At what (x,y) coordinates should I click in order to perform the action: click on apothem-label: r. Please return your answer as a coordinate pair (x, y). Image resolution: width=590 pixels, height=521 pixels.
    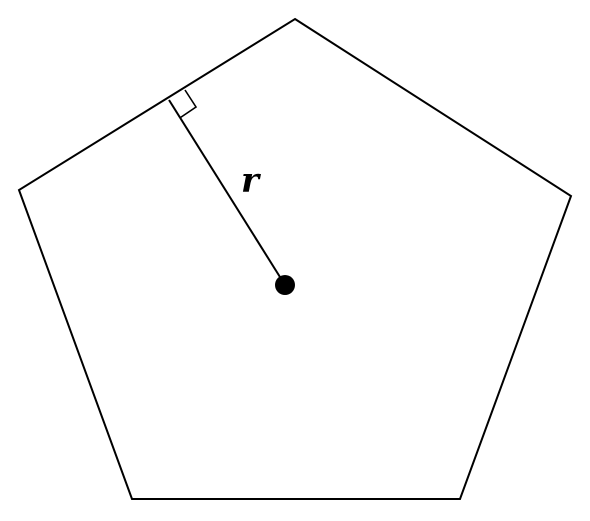
    Looking at the image, I should click on (251, 181).